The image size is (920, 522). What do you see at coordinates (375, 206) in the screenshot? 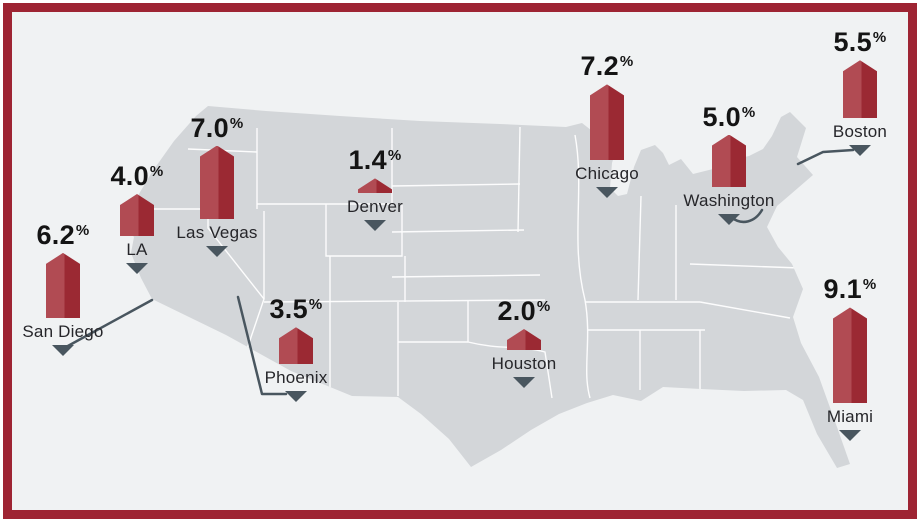
I see `city-label: Denver` at bounding box center [375, 206].